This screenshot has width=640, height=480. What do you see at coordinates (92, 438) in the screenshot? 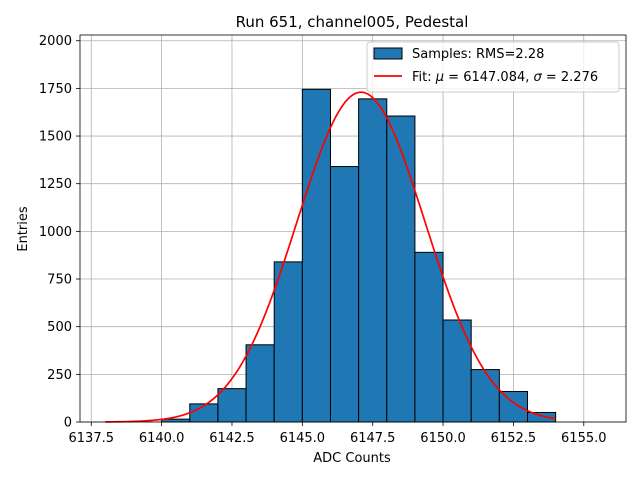
I see `x-tick-label: 6137.5` at bounding box center [92, 438].